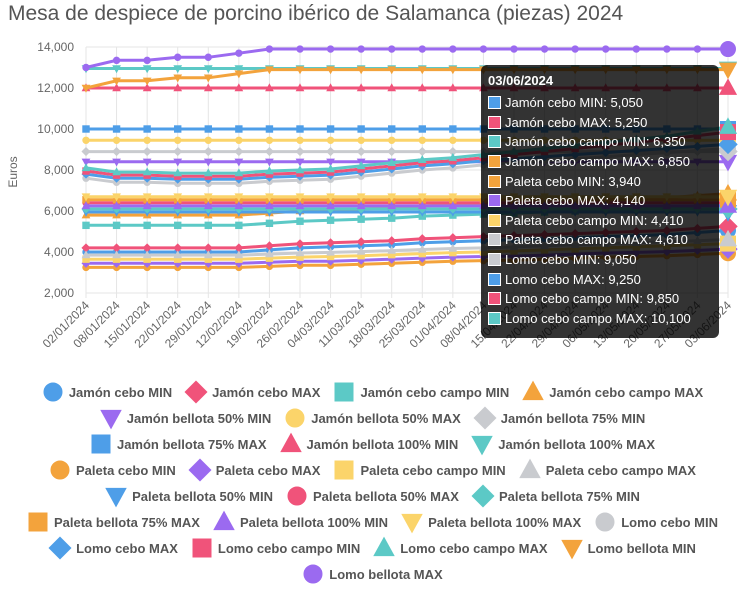 Image resolution: width=744 pixels, height=600 pixels. I want to click on legend-item-paleta-cebo-max: Paleta cebo MAX, so click(254, 470).